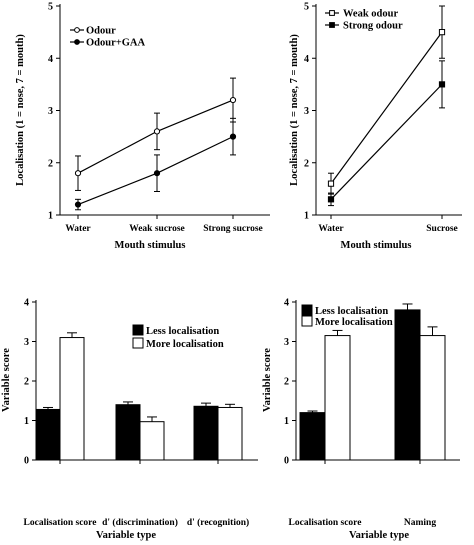 The height and width of the screenshot is (545, 474). What do you see at coordinates (157, 229) in the screenshot?
I see `x-tick-label: Weak sucrose` at bounding box center [157, 229].